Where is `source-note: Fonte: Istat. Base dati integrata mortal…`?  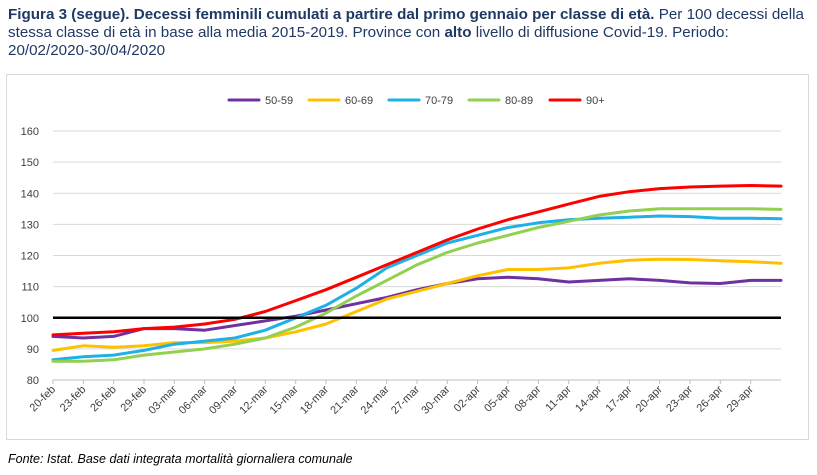 source-note: Fonte: Istat. Base dati integrata mortal… is located at coordinates (180, 459).